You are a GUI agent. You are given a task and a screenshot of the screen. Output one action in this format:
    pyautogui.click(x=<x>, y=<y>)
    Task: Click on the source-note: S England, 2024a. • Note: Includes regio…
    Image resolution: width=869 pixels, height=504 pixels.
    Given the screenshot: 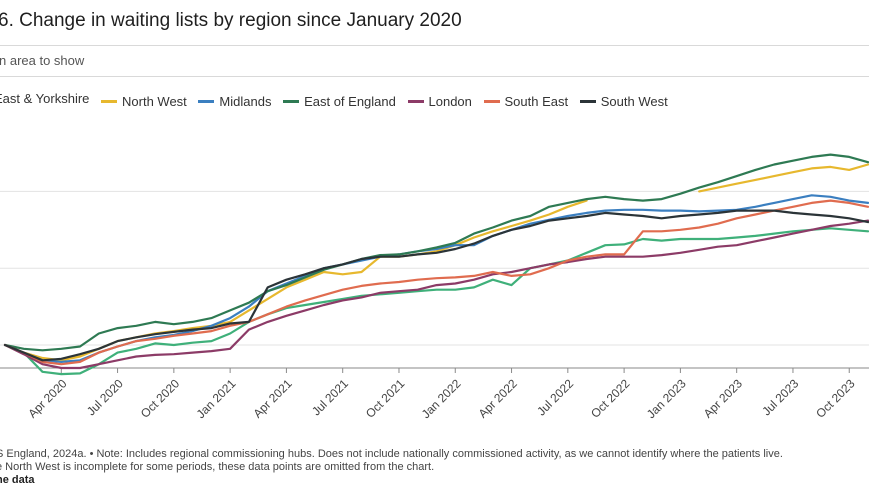 What is the action you would take?
    pyautogui.click(x=391, y=454)
    